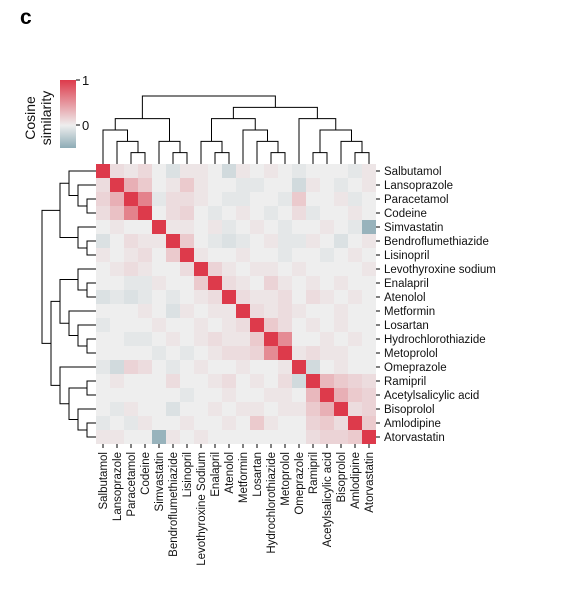  Describe the element at coordinates (85, 80) in the screenshot. I see `colorbar-tick-label-max: 1` at that location.